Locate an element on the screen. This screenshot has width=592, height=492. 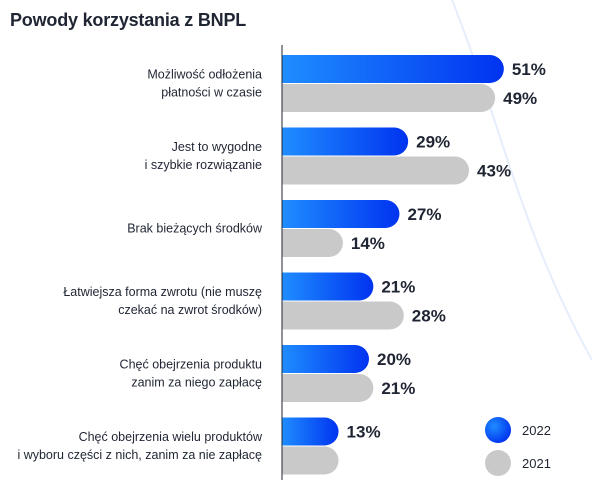
category-label-line: Brak bieżących środków is located at coordinates (195, 229).